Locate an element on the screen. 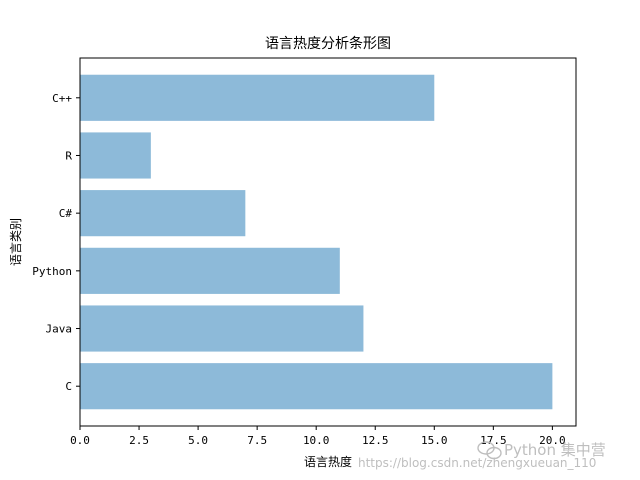  watermark-brand: Python 集中营 is located at coordinates (555, 450).